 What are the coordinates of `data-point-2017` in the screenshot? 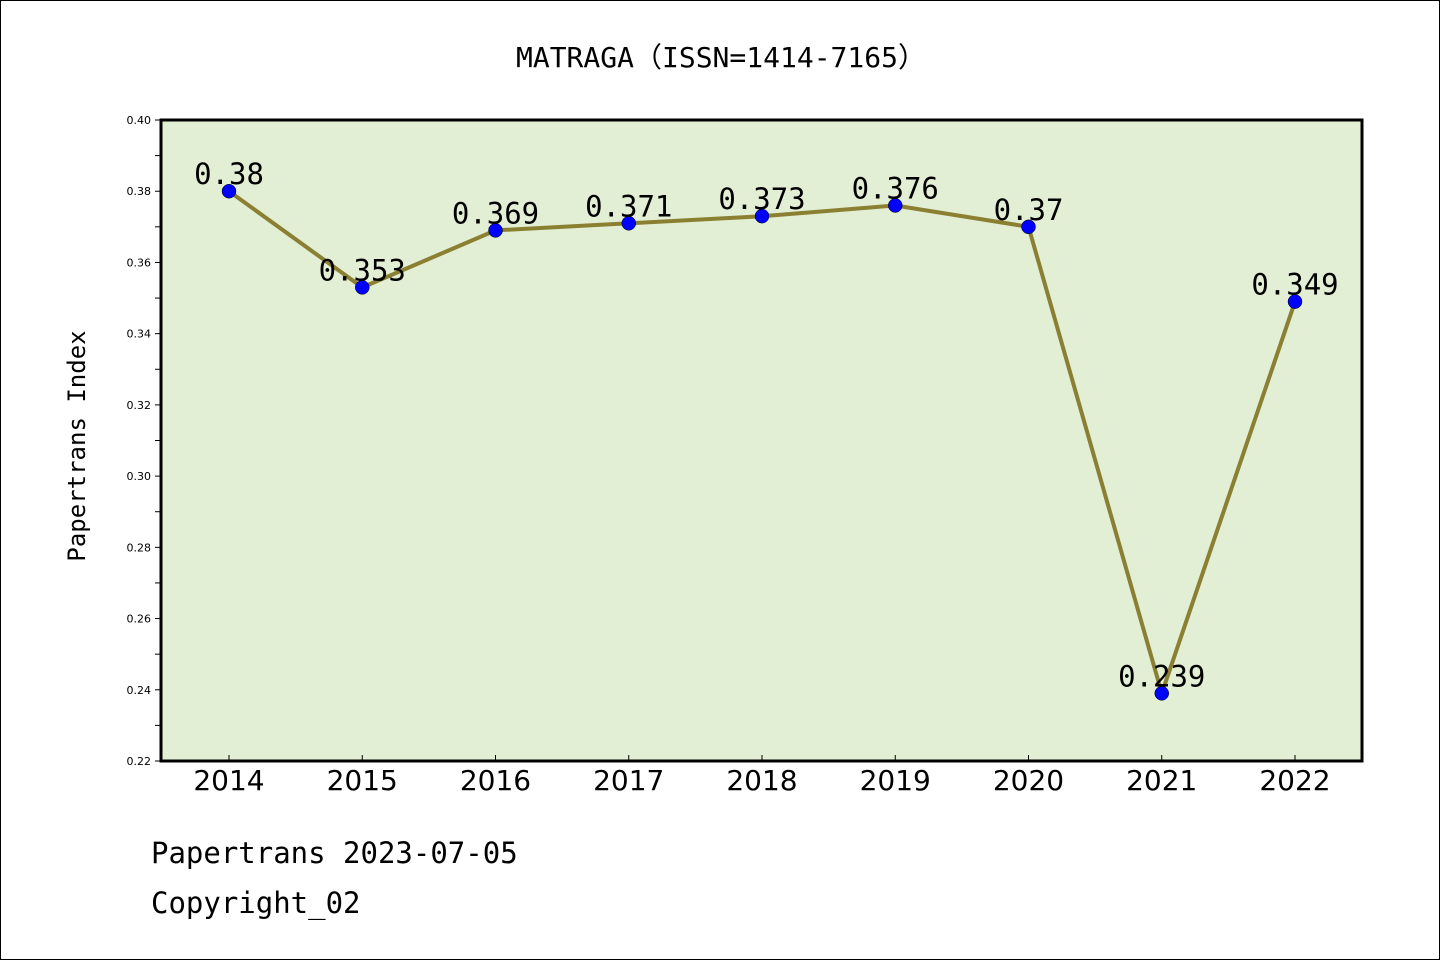 It's located at (628, 223).